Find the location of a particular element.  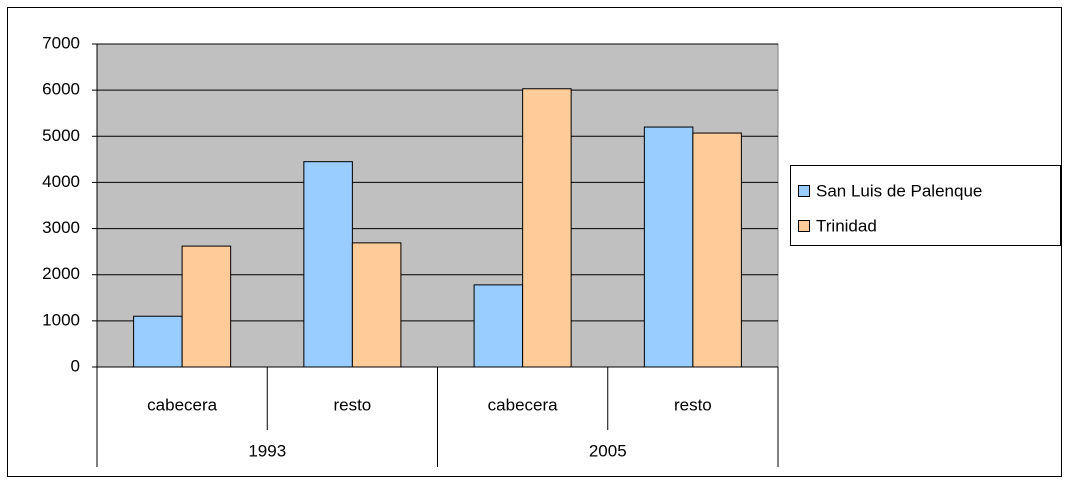

y-tick-label: 0 is located at coordinates (75, 365).